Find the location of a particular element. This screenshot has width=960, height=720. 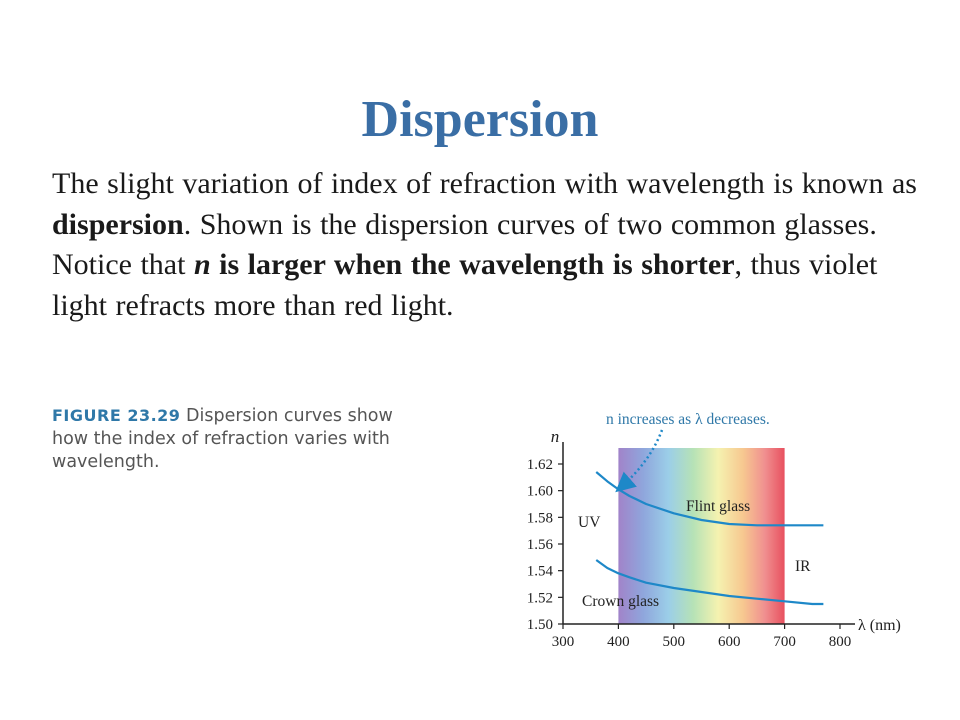

y-tick-label: 1.50 is located at coordinates (540, 625).